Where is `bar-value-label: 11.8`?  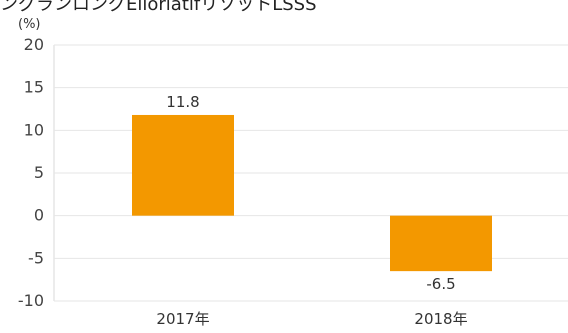 bar-value-label: 11.8 is located at coordinates (182, 102).